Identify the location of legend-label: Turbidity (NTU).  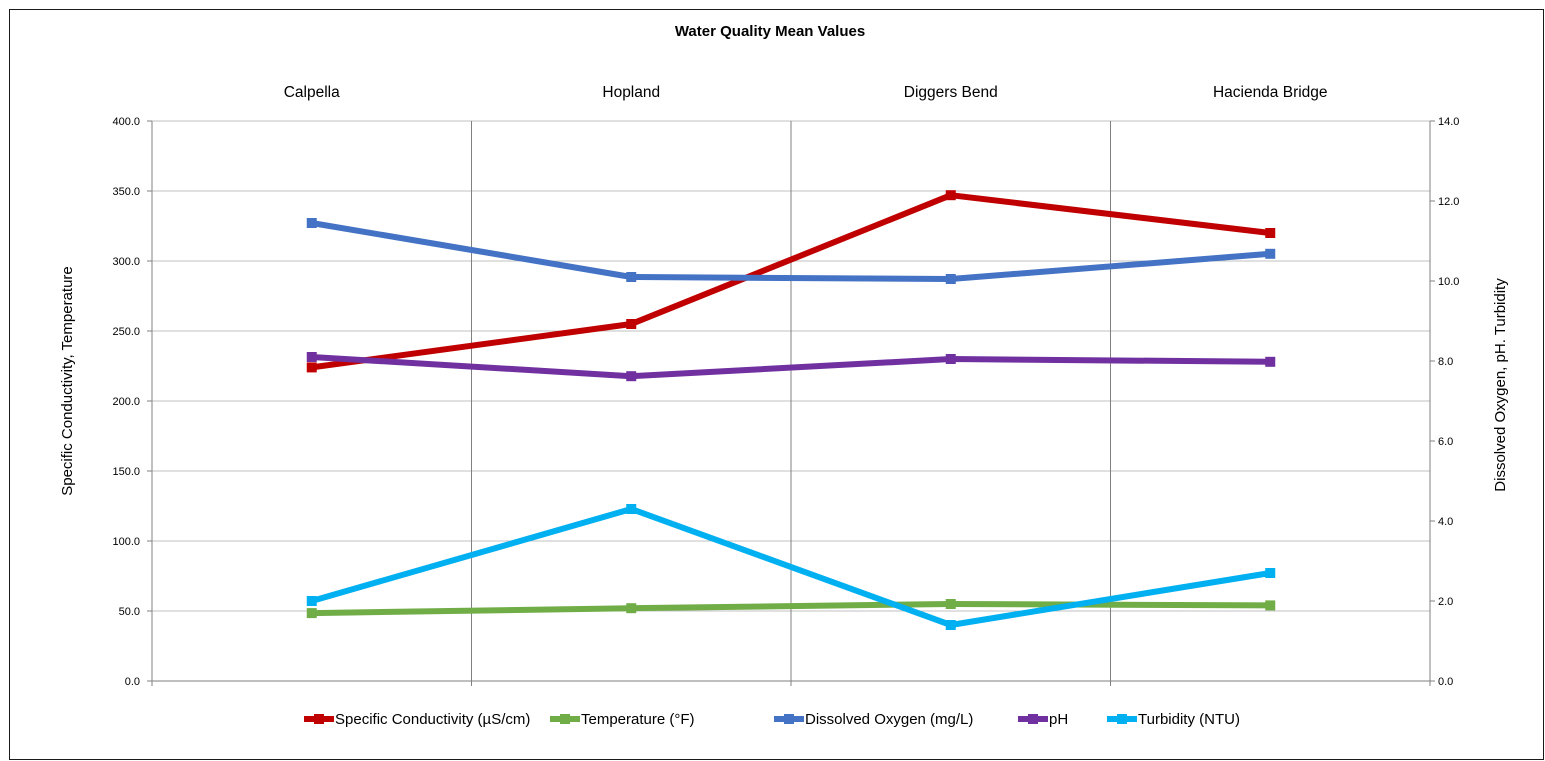
(1189, 719).